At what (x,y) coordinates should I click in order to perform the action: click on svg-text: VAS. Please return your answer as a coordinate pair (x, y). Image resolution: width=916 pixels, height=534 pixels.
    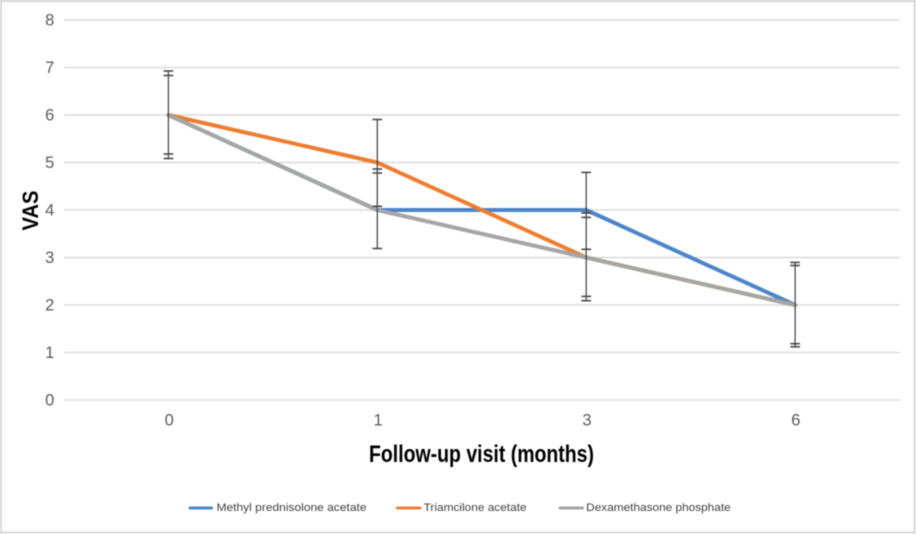
    Looking at the image, I should click on (30, 211).